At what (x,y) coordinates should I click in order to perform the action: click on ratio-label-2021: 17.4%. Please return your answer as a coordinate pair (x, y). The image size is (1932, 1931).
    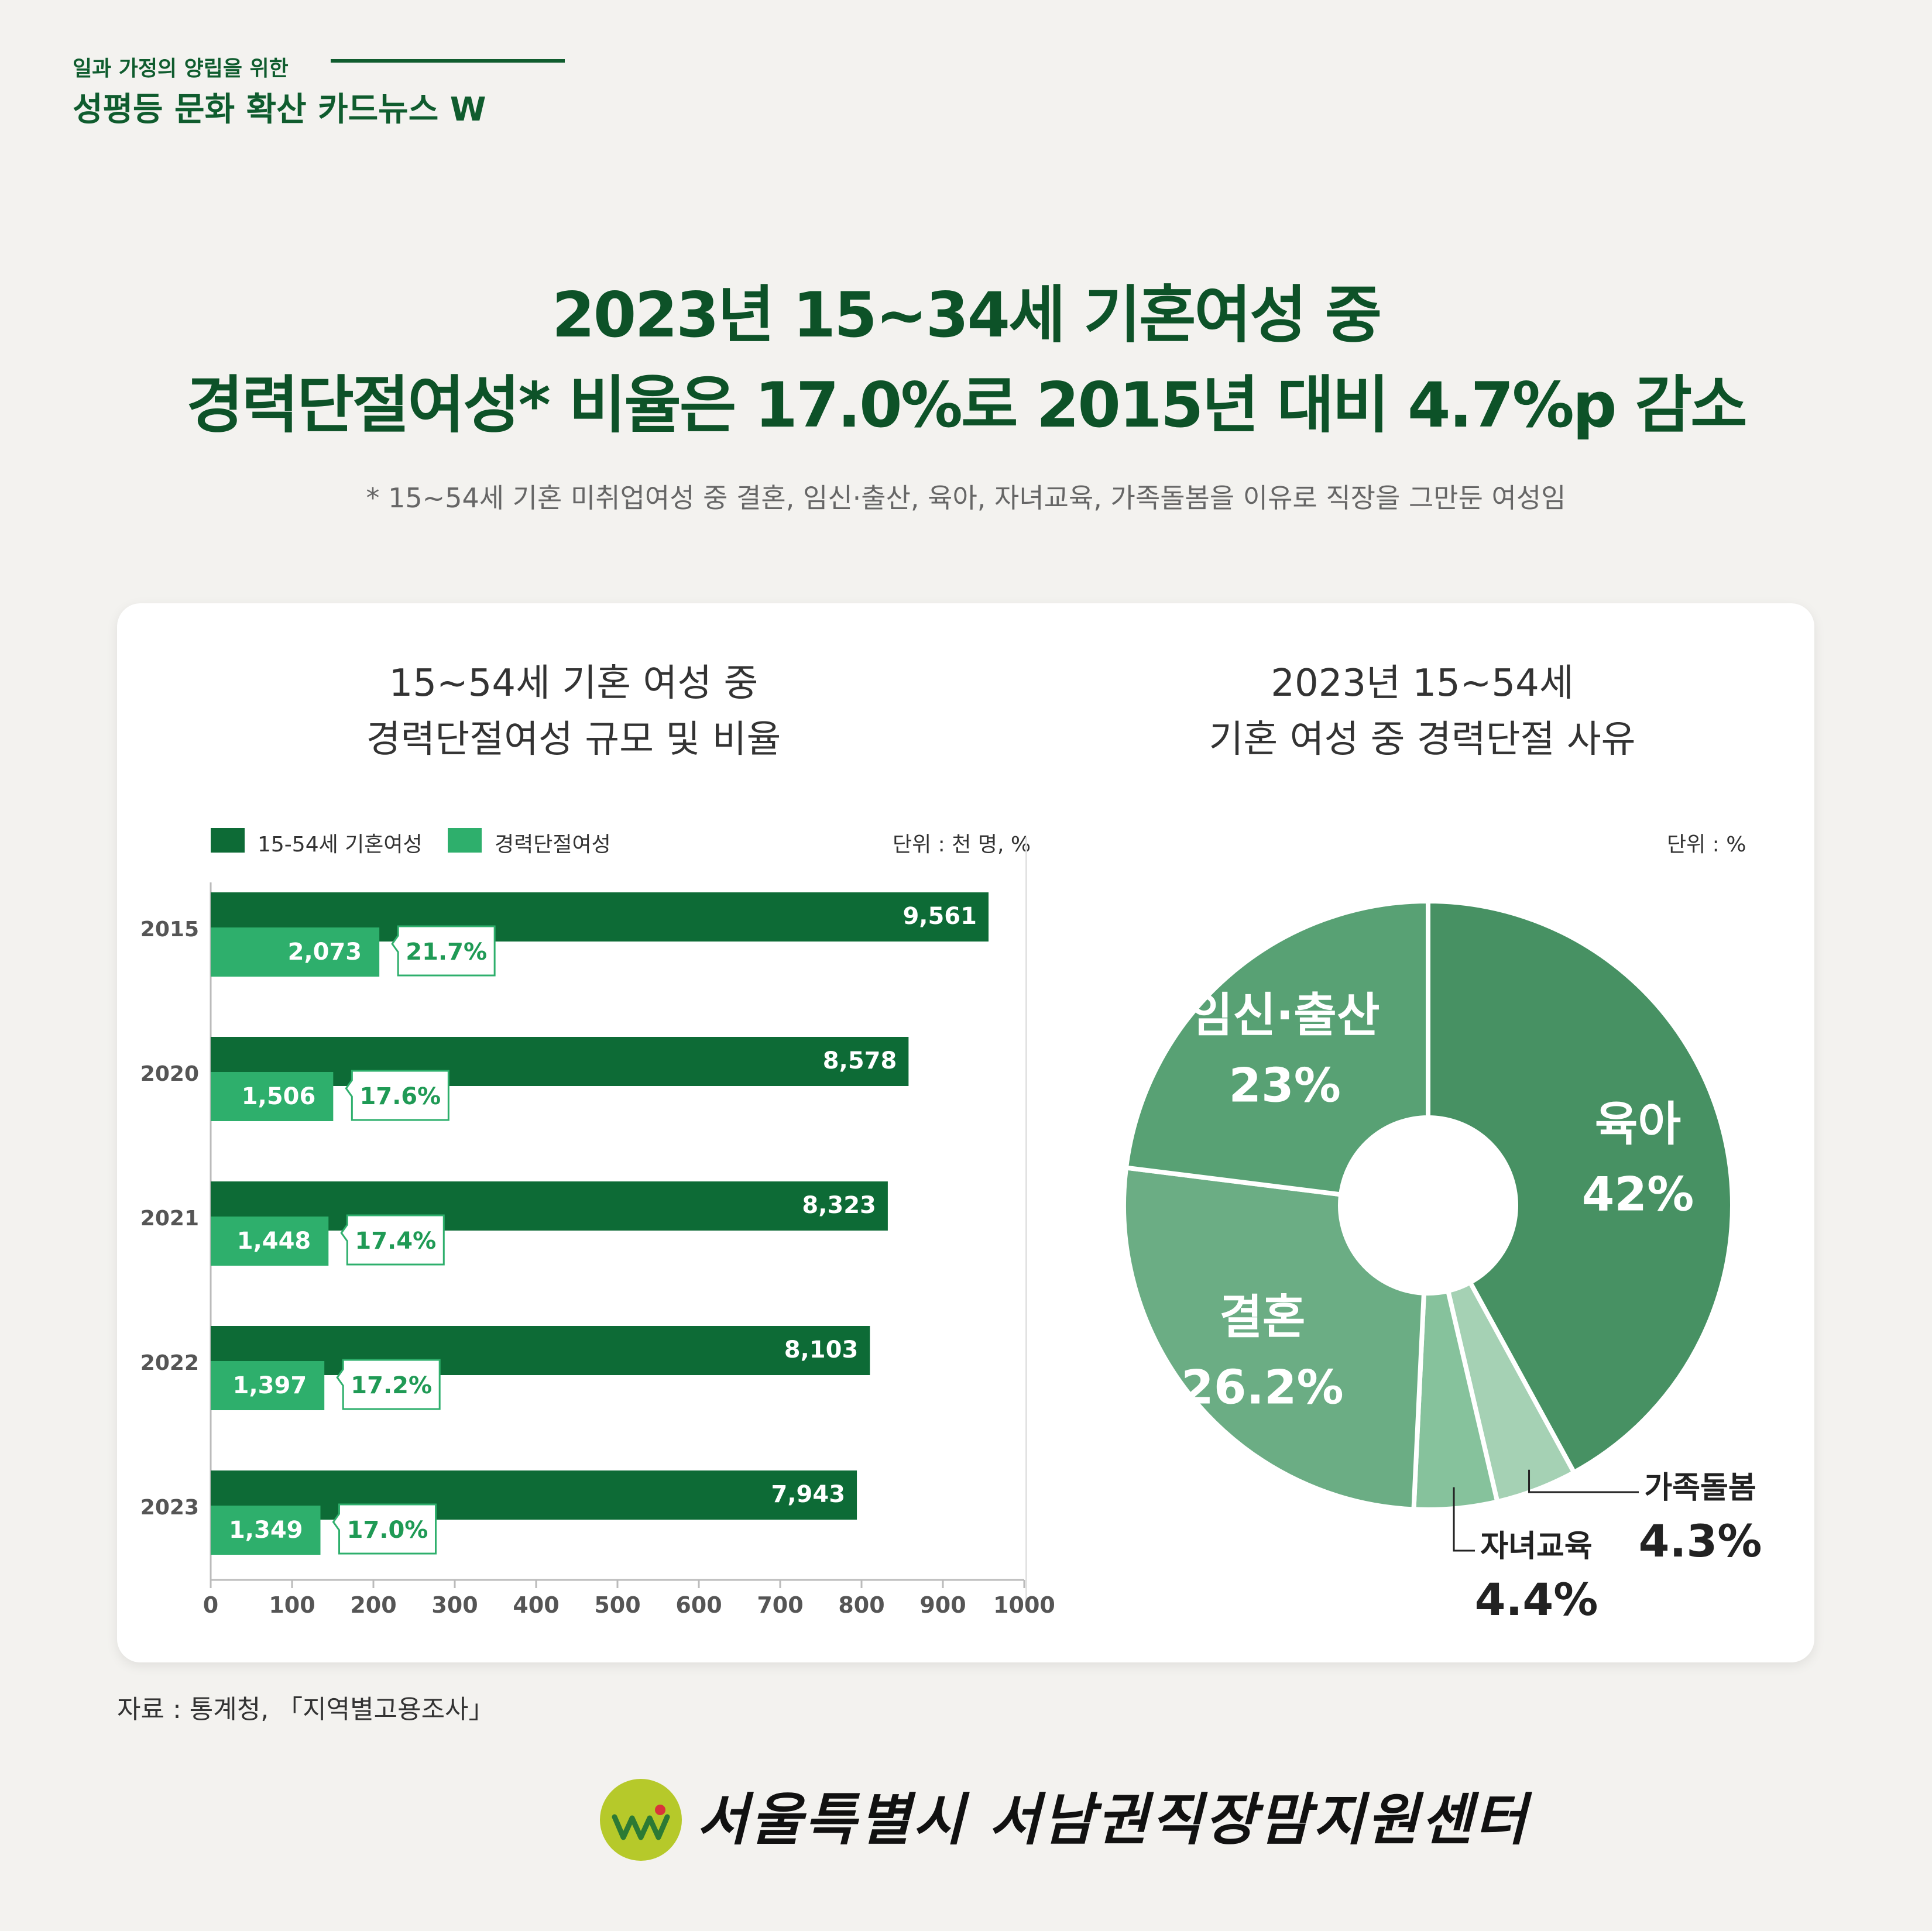
    Looking at the image, I should click on (395, 1241).